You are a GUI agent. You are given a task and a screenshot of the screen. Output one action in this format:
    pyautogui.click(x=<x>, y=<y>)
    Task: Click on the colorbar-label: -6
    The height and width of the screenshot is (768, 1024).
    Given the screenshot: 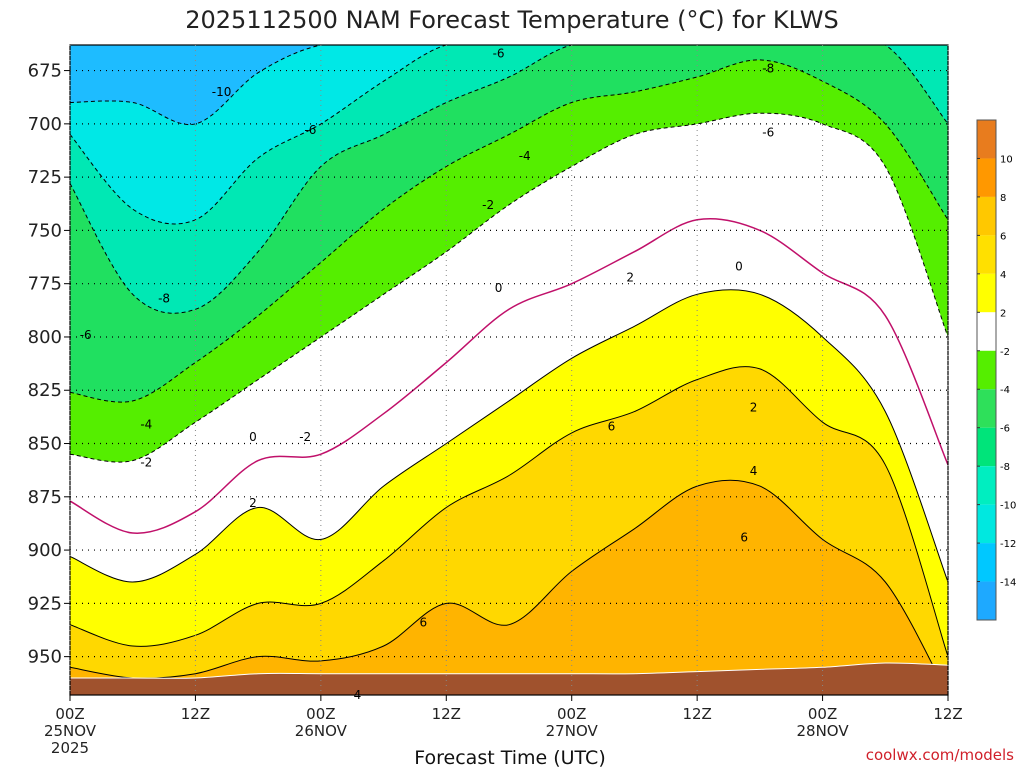 What is the action you would take?
    pyautogui.click(x=1005, y=429)
    